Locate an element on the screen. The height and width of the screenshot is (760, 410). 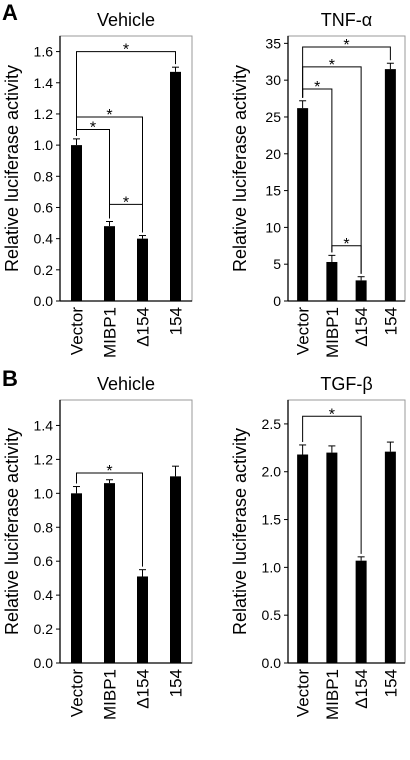
y-tick-label: 10 is located at coordinates (273, 227).